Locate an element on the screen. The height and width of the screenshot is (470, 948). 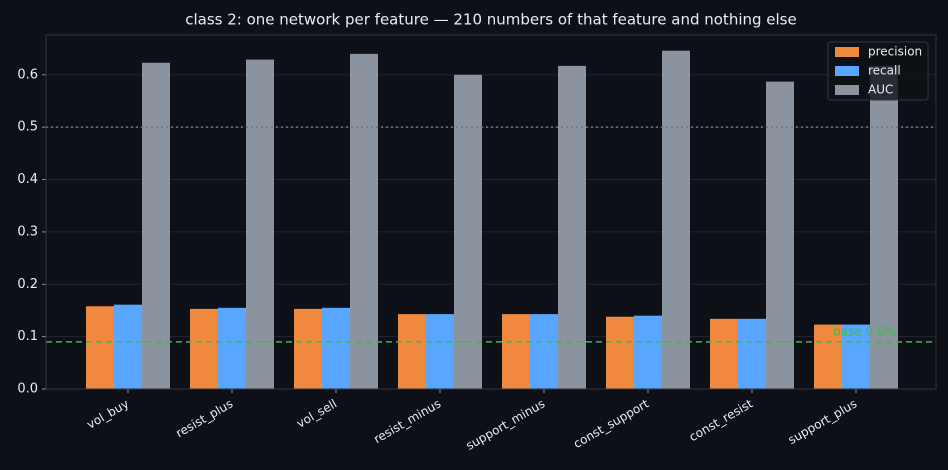
legend-label: recall is located at coordinates (884, 71).